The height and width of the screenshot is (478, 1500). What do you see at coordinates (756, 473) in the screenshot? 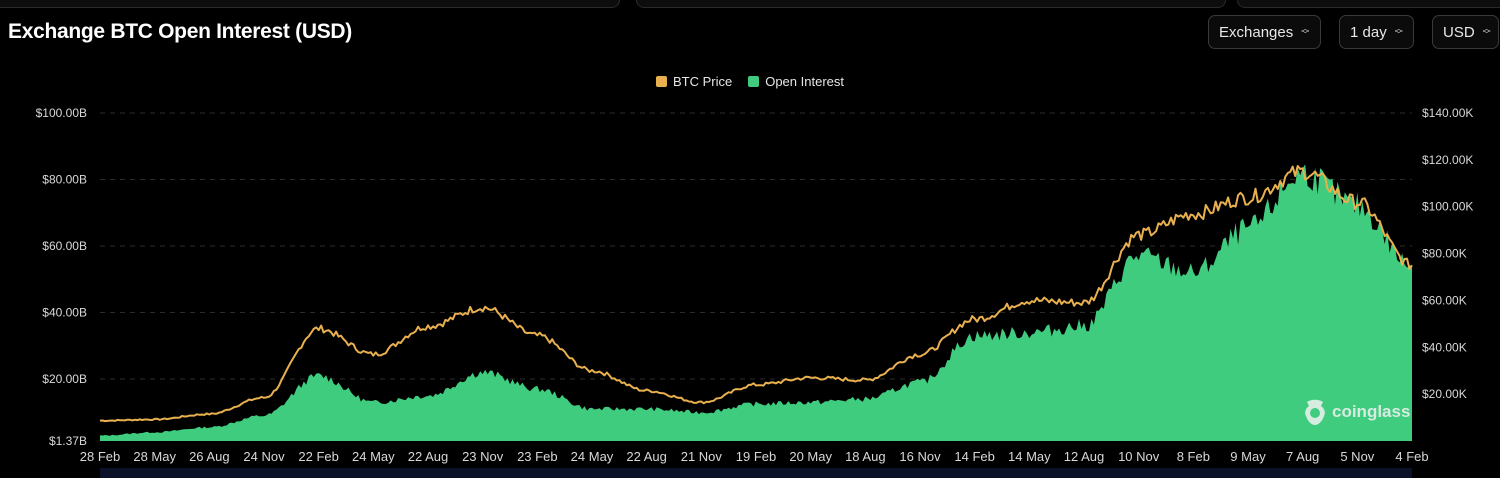
I see `range-navigator` at bounding box center [756, 473].